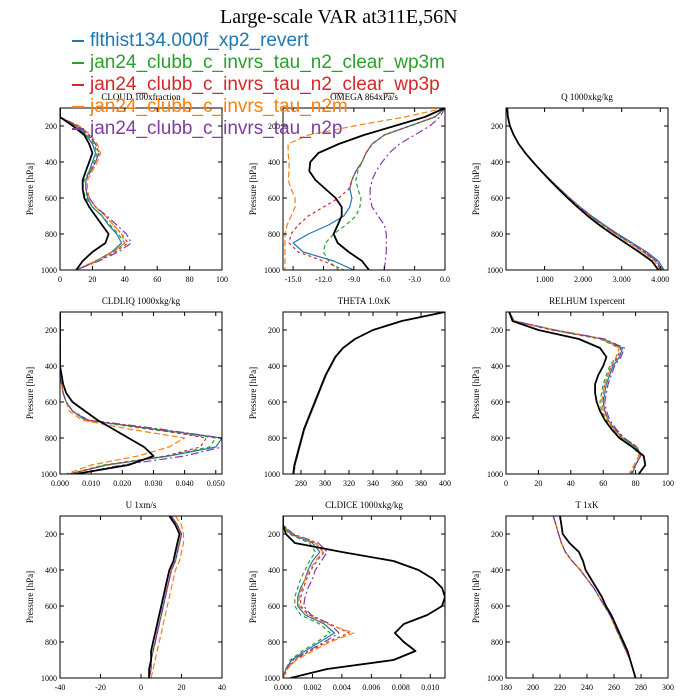 The width and height of the screenshot is (700, 700). I want to click on panel-title: T 1xK, so click(587, 505).